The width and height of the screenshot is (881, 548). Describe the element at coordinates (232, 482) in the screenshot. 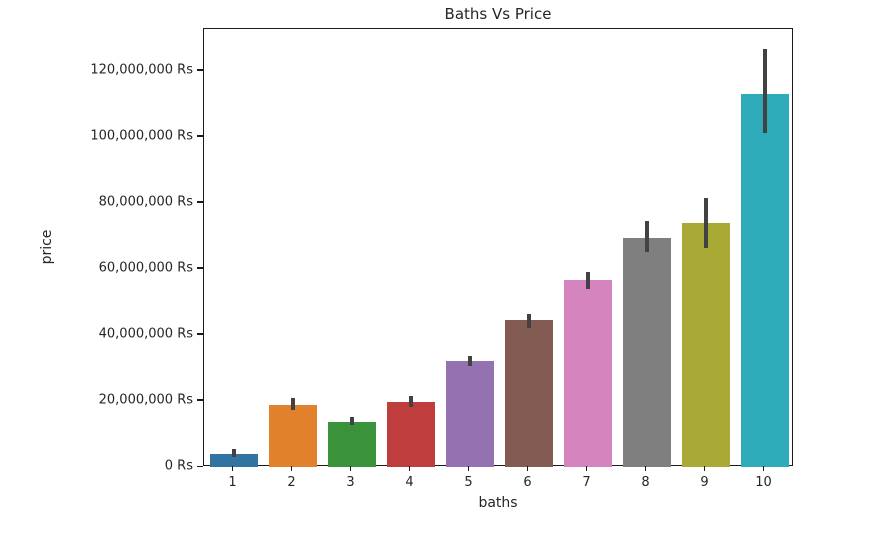

I see `x-tick-label: 1` at that location.